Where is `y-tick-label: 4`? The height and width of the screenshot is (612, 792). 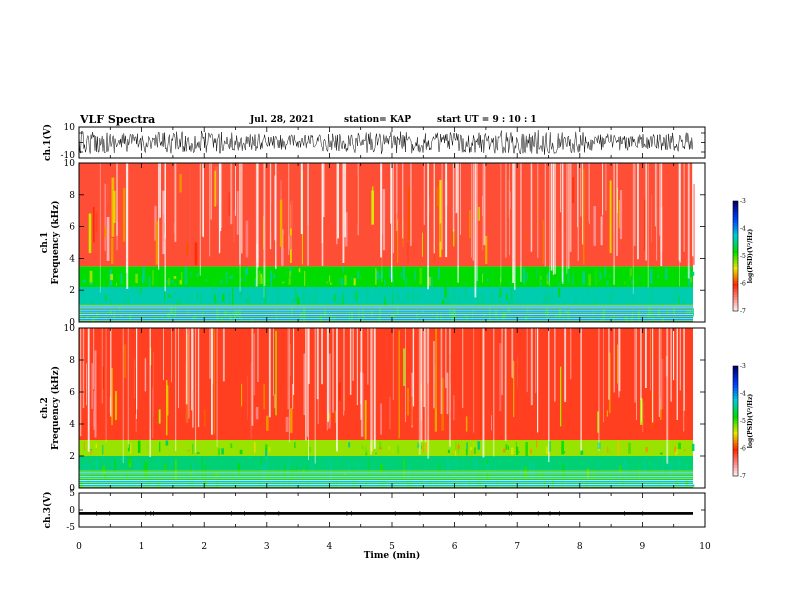
y-tick-label: 4 is located at coordinates (72, 259).